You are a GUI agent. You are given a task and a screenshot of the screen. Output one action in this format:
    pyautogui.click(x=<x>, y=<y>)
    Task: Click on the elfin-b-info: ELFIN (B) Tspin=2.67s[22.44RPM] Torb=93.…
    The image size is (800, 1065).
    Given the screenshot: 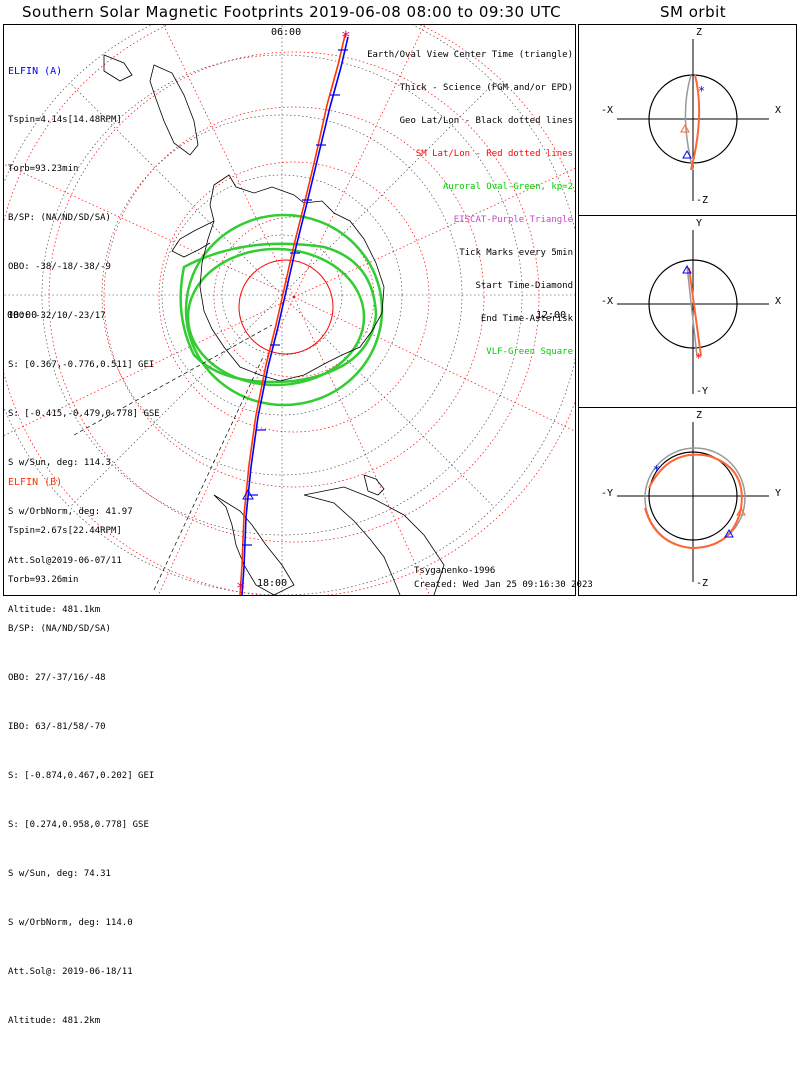 What is the action you would take?
    pyautogui.click(x=81, y=752)
    